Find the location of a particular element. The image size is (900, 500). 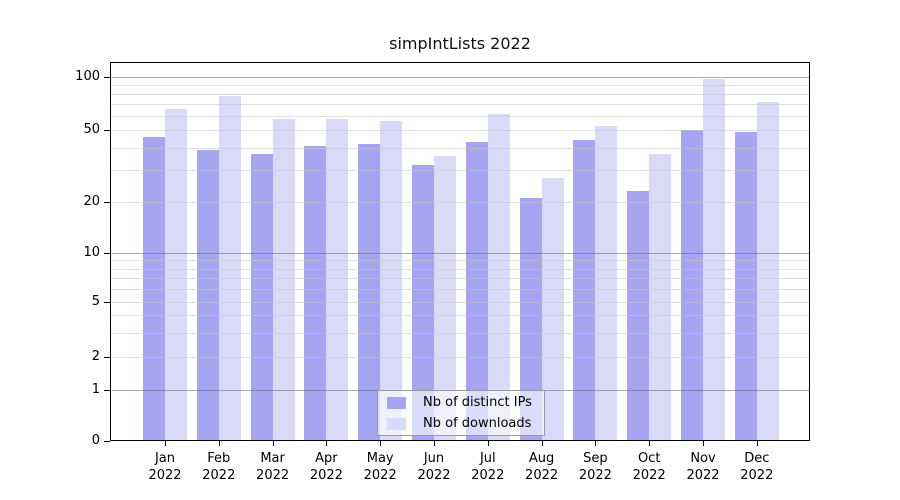

bar-downloads-feb is located at coordinates (229, 268).